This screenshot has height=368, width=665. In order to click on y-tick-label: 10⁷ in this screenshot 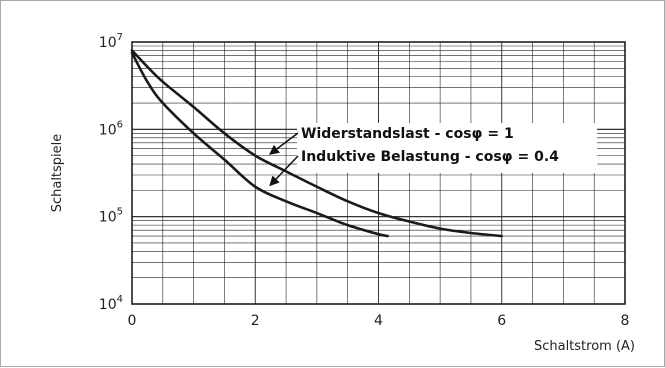, I will do `click(111, 41)`.